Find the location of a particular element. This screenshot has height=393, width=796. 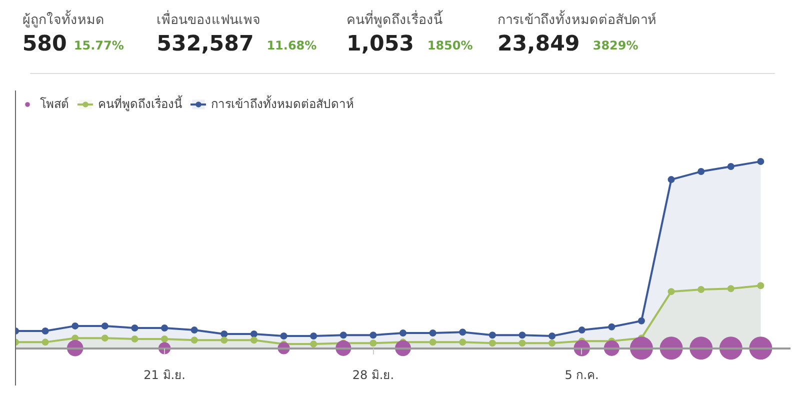

legend-label: โพสต์ is located at coordinates (54, 104).